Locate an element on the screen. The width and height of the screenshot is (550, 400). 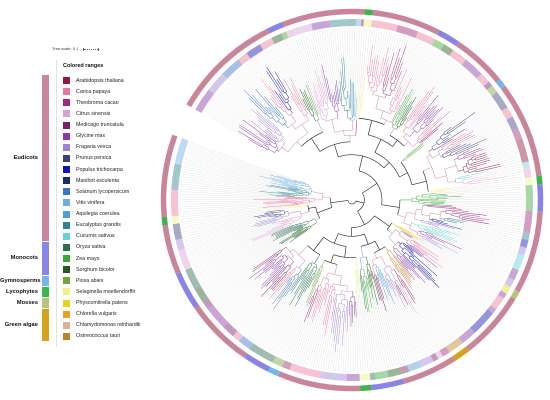
legend-item-fragaria-vesca: Fragaria vesca is located at coordinates (87, 147).